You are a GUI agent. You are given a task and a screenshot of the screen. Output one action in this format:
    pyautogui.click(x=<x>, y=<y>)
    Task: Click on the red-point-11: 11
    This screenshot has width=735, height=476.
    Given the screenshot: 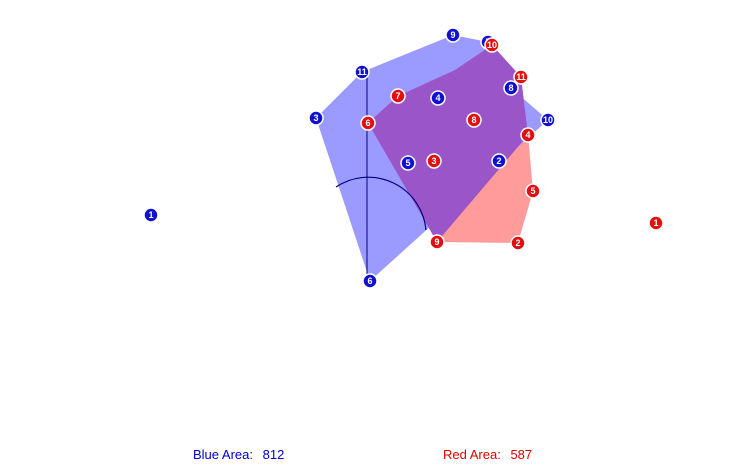 What is the action you would take?
    pyautogui.click(x=521, y=77)
    